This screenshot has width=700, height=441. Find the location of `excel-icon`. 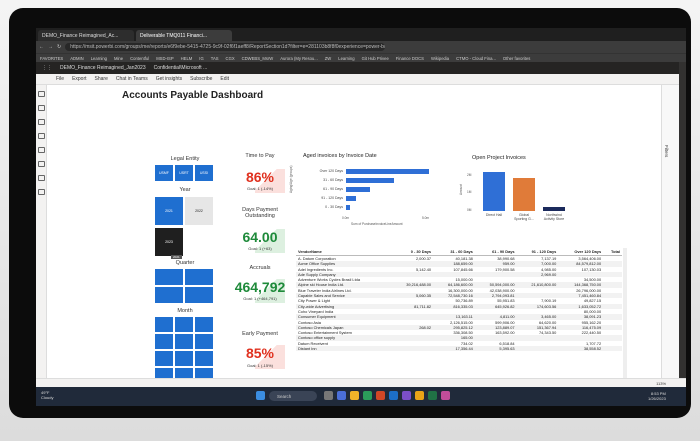

excel-icon is located at coordinates (432, 395).